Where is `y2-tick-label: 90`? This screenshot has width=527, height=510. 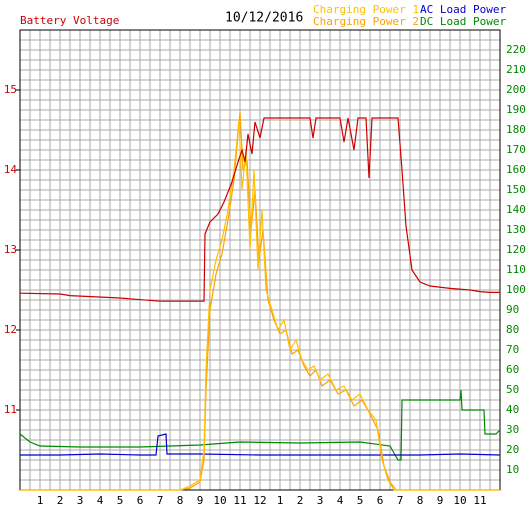 y2-tick-label: 90 is located at coordinates (512, 309).